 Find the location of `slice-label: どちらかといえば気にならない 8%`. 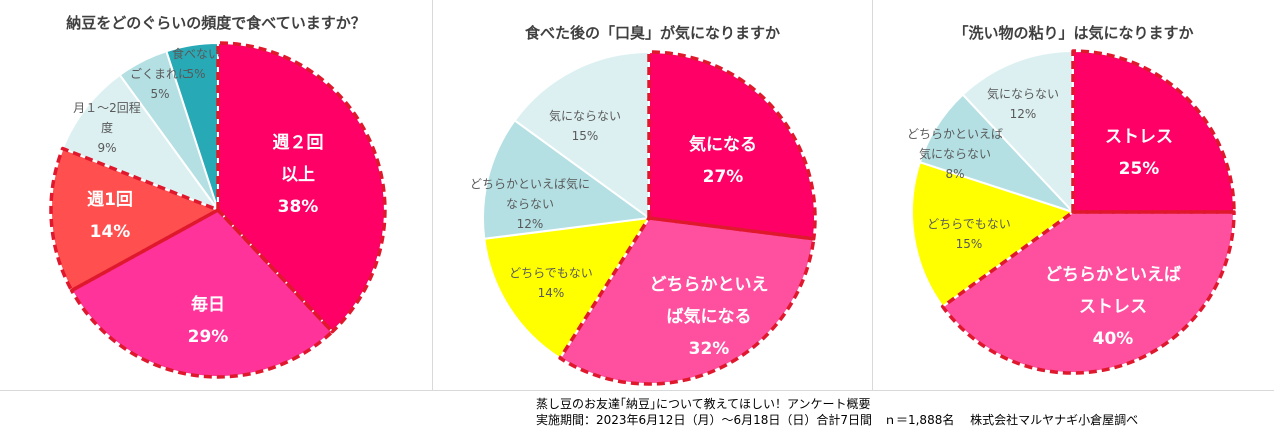

slice-label: どちらかといえば気にならない 8% is located at coordinates (955, 154).